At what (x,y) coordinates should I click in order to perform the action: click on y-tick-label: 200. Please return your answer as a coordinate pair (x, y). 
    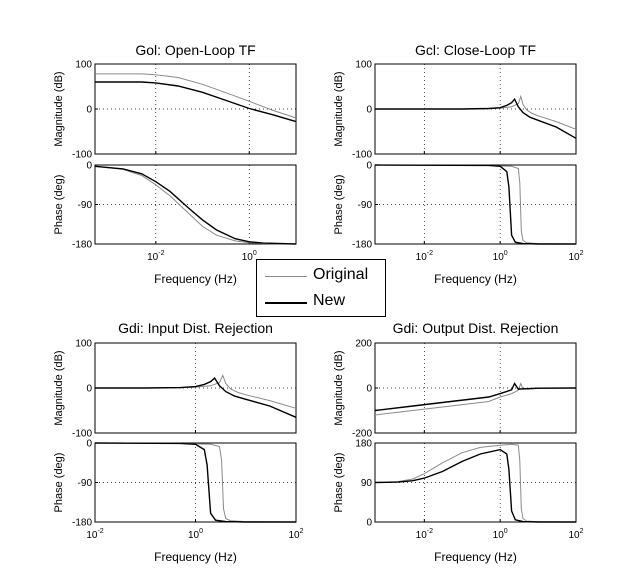
    Looking at the image, I should click on (363, 344).